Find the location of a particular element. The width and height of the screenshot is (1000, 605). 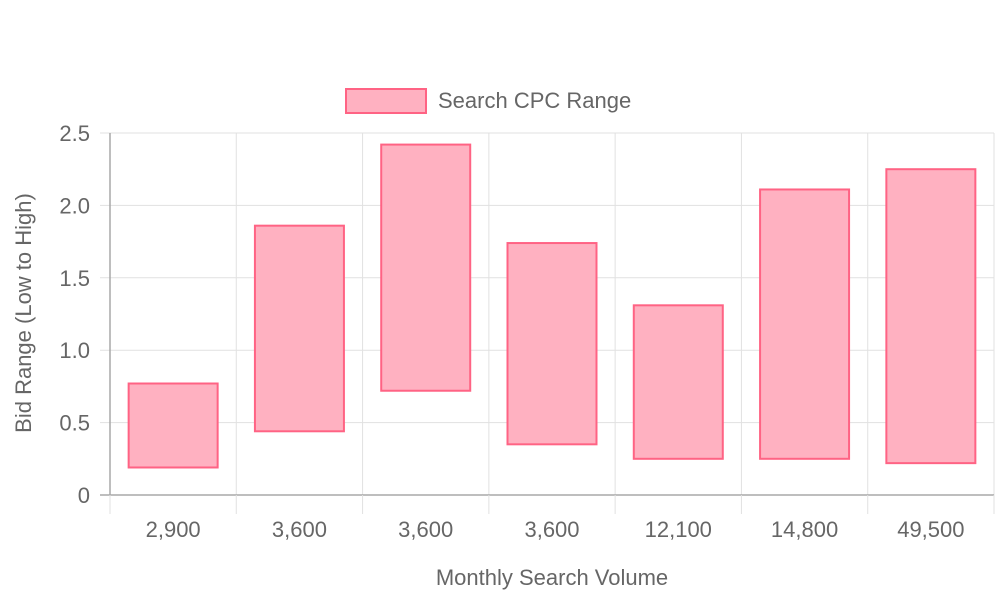

y-tick-label: 1.5 is located at coordinates (74, 278).